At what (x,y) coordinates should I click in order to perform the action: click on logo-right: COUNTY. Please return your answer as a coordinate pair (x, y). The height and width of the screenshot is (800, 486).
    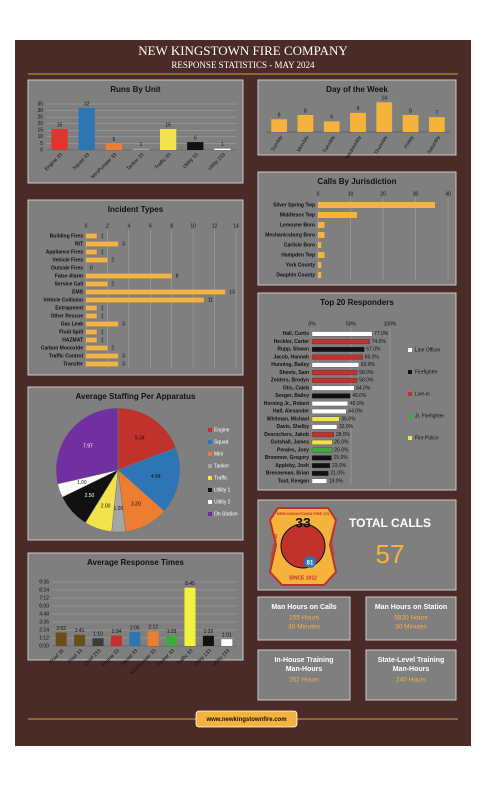
    Looking at the image, I should click on (333, 548).